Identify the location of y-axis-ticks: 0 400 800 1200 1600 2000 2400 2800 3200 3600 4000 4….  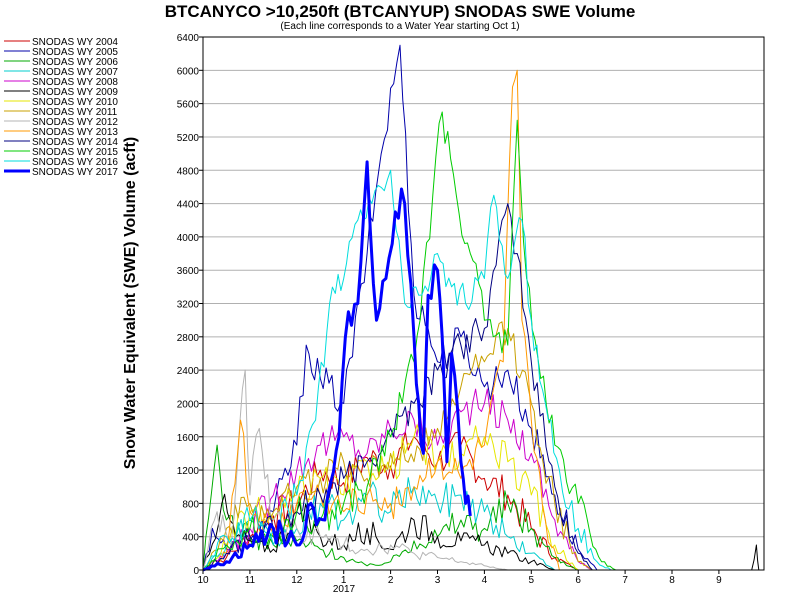
(190, 305).